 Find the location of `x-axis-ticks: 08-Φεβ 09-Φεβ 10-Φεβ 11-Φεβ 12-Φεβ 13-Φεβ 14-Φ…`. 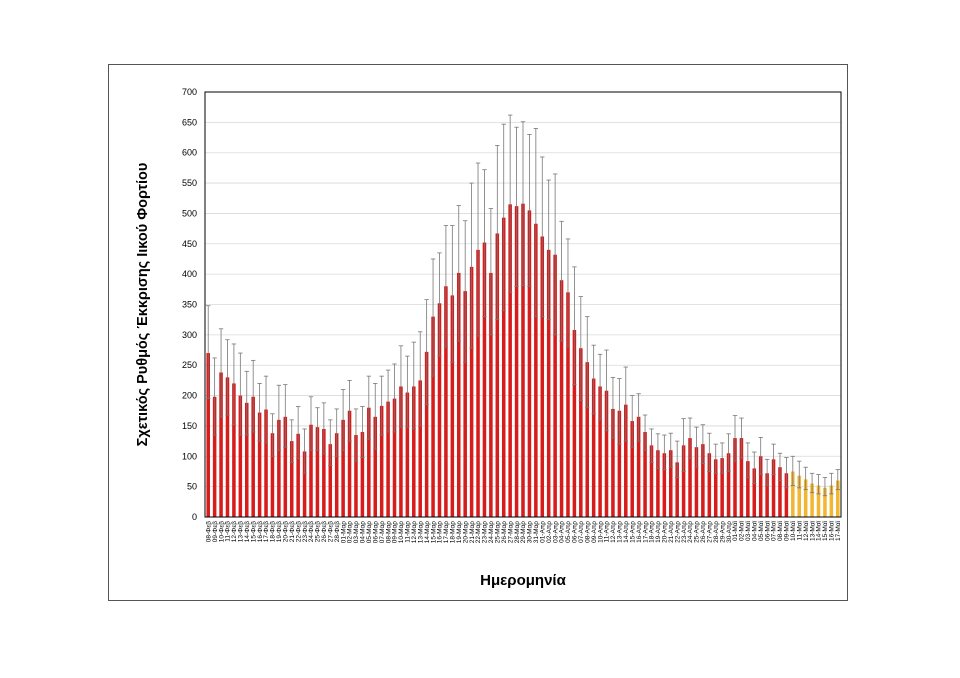

x-axis-ticks: 08-Φεβ 09-Φεβ 10-Φεβ 11-Φεβ 12-Φεβ 13-Φεβ 14-Φ… is located at coordinates (523, 531).